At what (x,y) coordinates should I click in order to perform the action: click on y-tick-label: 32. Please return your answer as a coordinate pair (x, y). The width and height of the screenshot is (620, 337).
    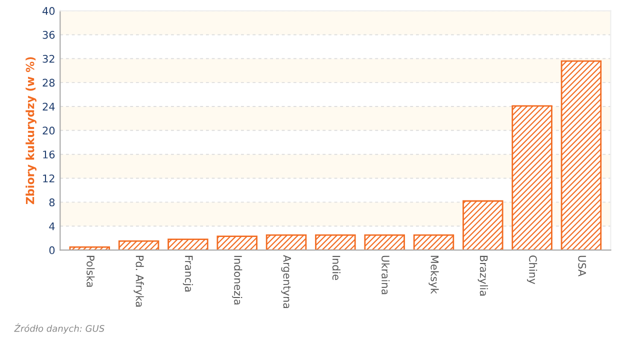
    Looking at the image, I should click on (48, 58).